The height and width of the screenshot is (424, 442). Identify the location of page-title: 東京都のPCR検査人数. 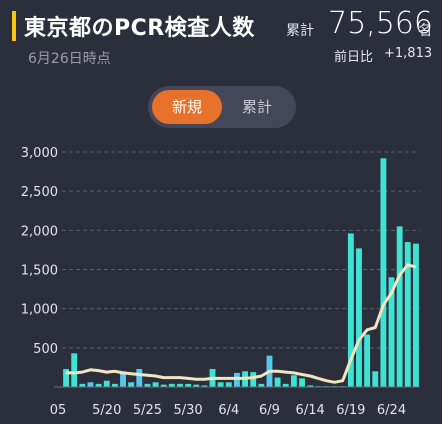
(139, 28).